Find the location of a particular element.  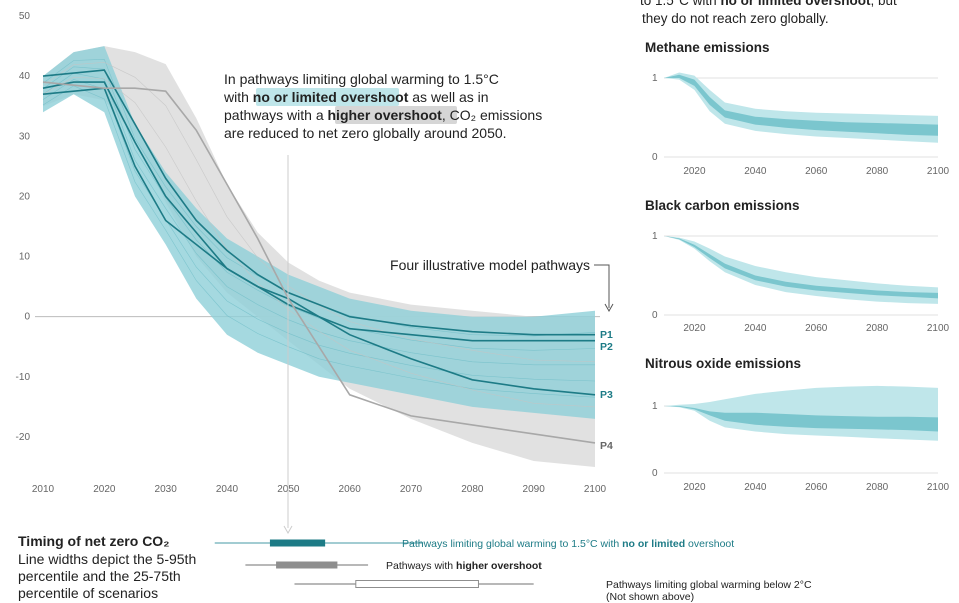

timing-desc-line3: percentile of scenarios is located at coordinates (88, 593).